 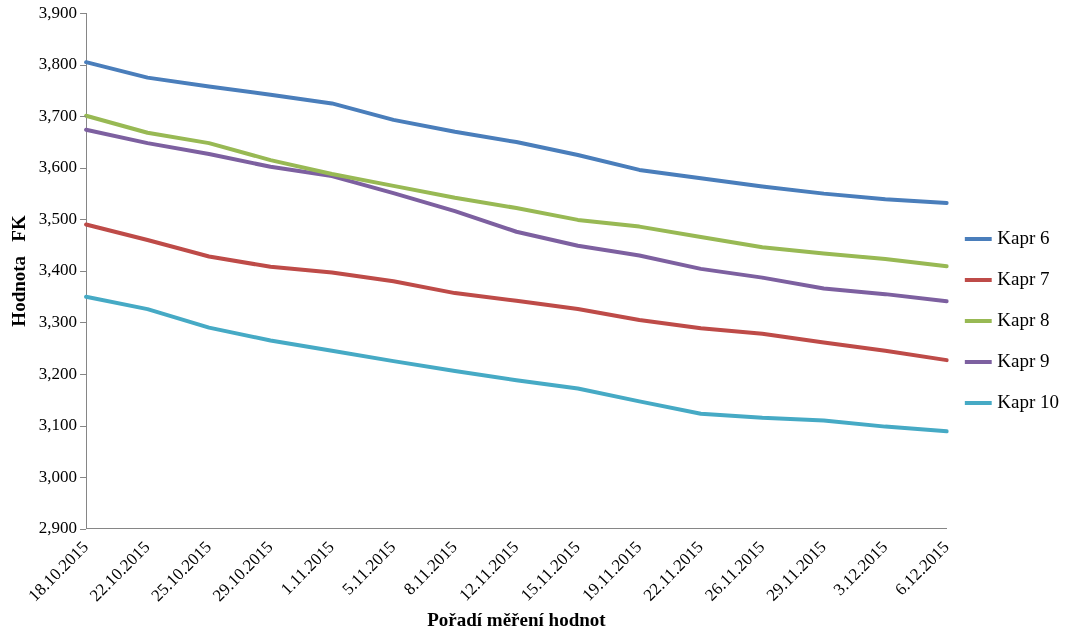 I want to click on y-tick-label: 3,400, so click(x=58, y=270).